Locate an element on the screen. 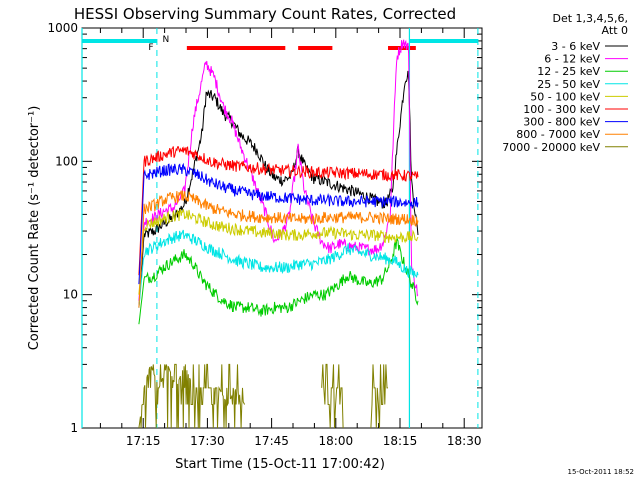 This screenshot has width=640, height=480. series-300-800-kev is located at coordinates (278, 223).